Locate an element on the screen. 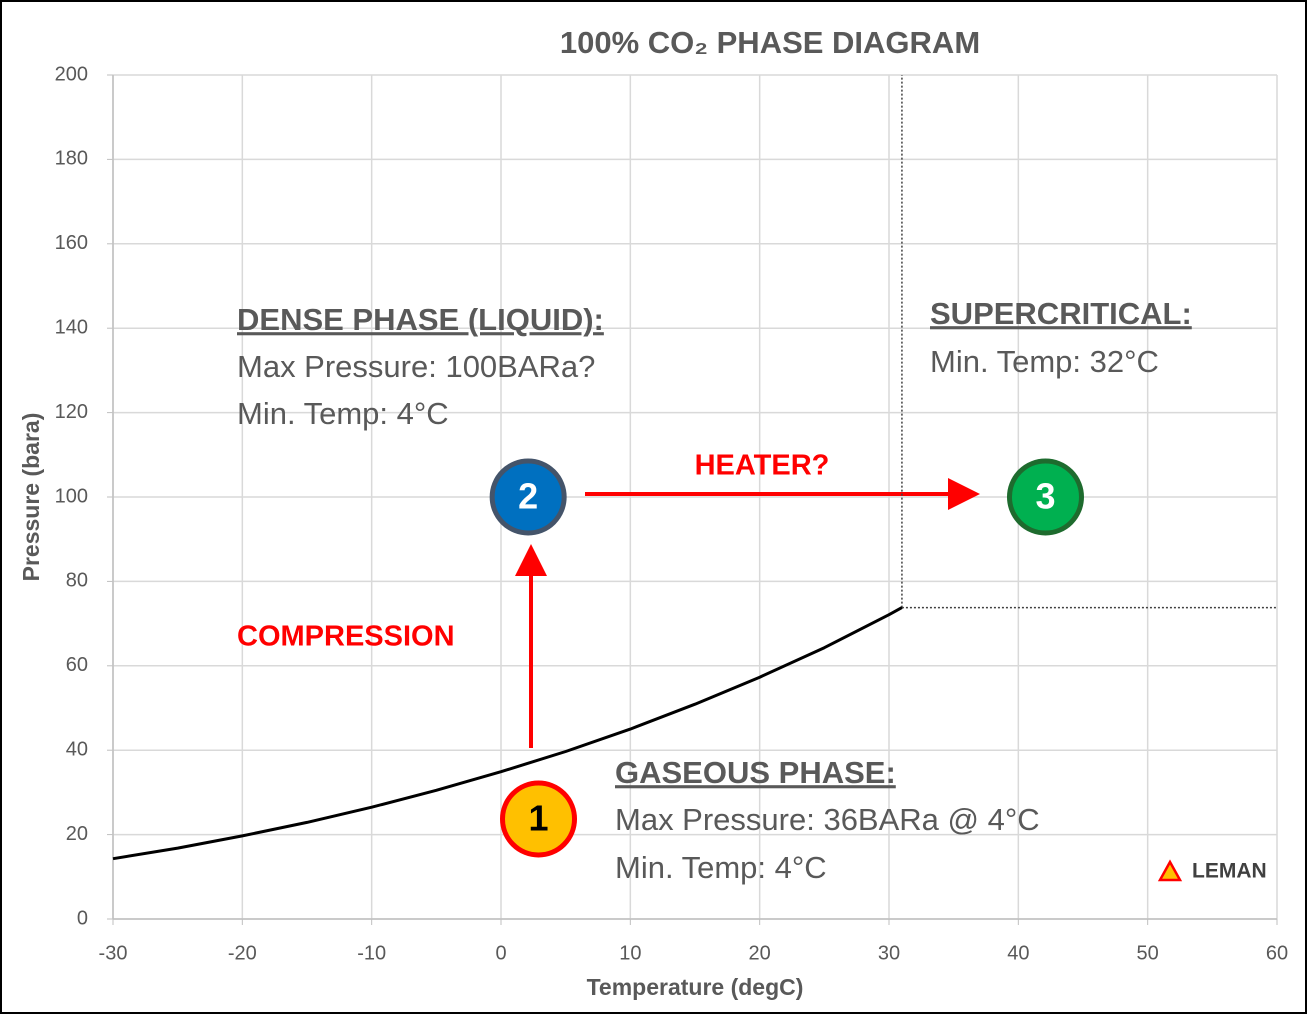 Image resolution: width=1307 pixels, height=1019 pixels. logo: LEMAN is located at coordinates (1229, 871).